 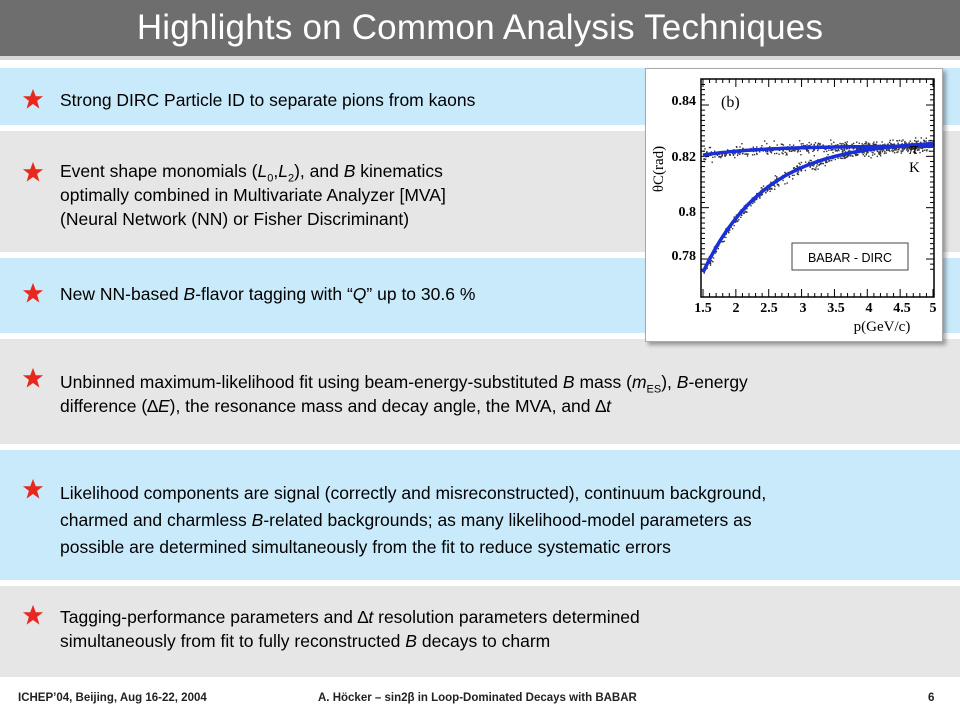 What do you see at coordinates (603, 382) in the screenshot?
I see `bullet-text-run: mass (` at bounding box center [603, 382].